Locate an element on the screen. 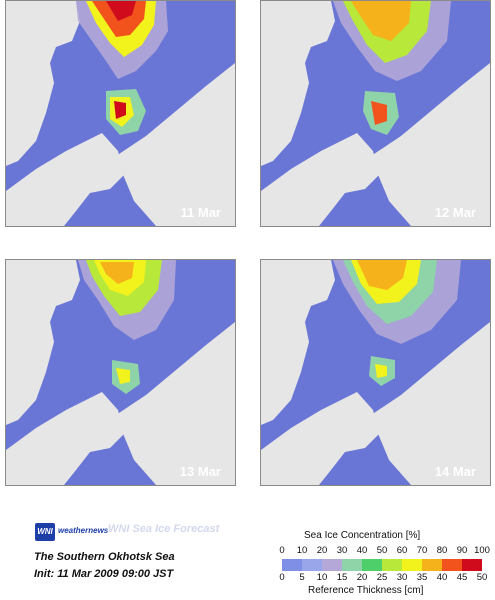 This screenshot has height=600, width=495. concentration-ticks: 0 10 20 30 40 50 60 70 80 90 100 is located at coordinates (382, 551).